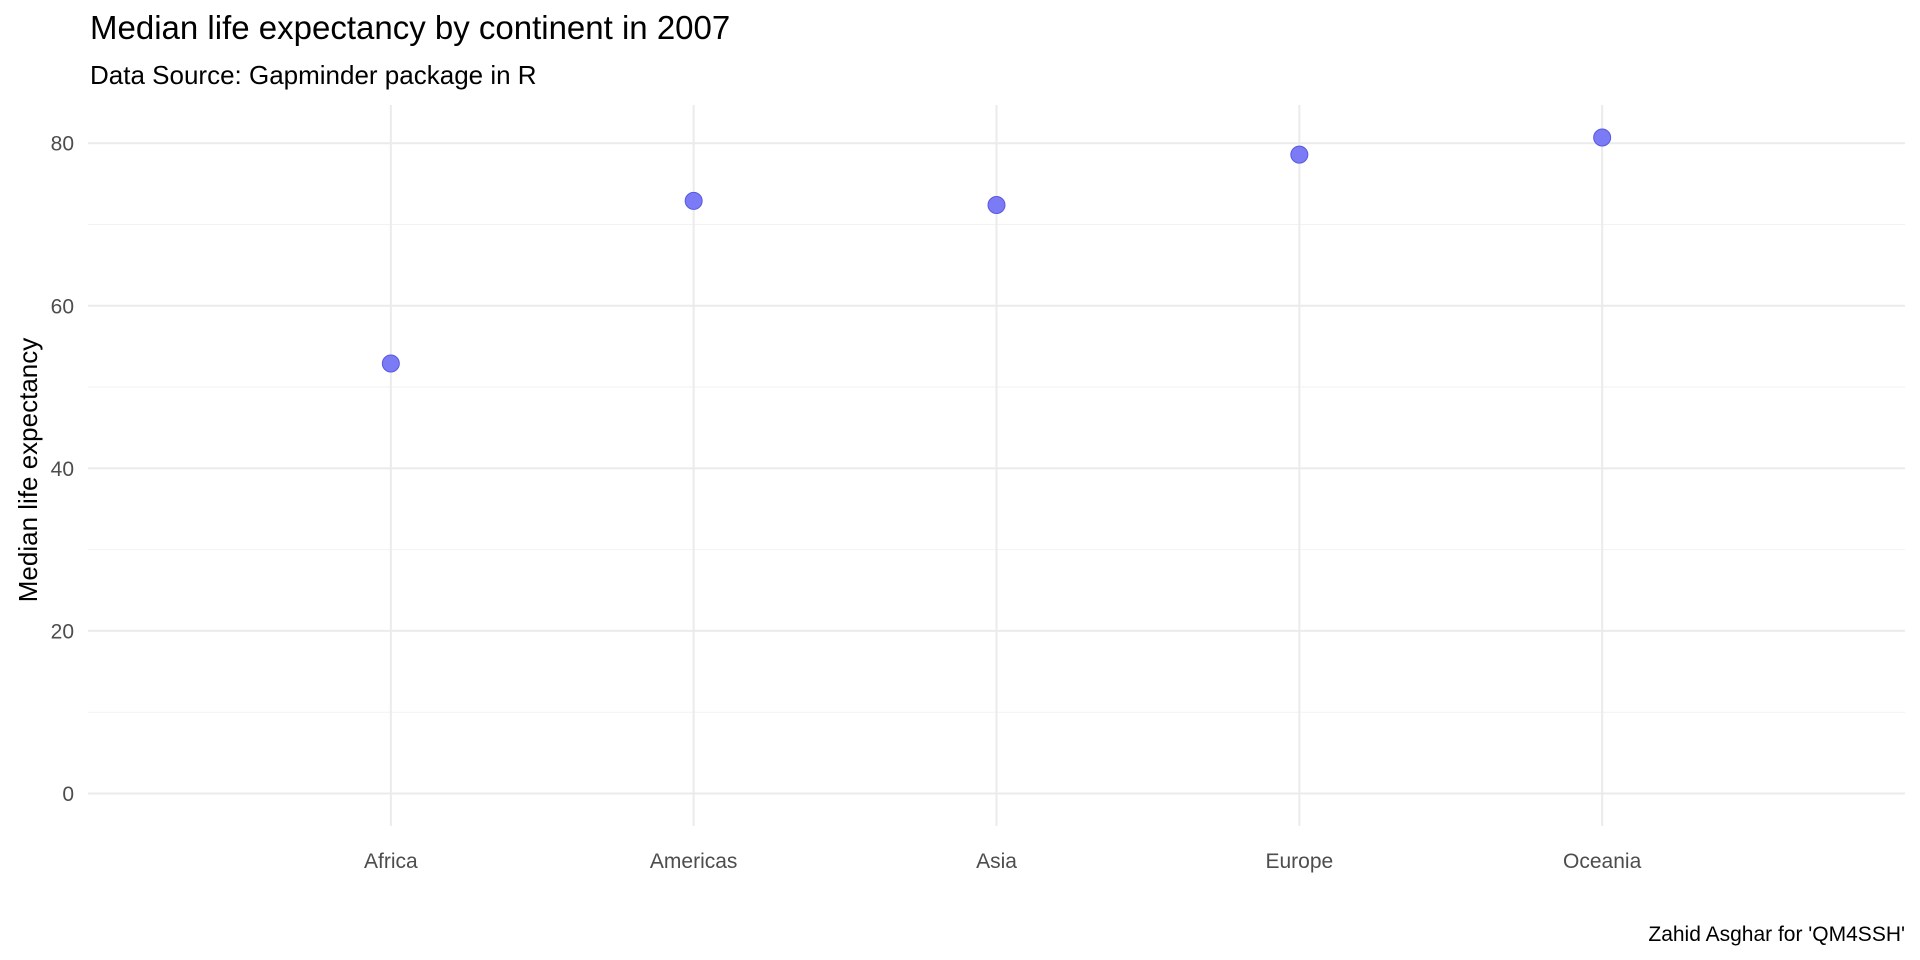 This screenshot has height=960, width=1920. Describe the element at coordinates (313, 75) in the screenshot. I see `chart-subtitle: Data Source: Gapminder package in R` at that location.